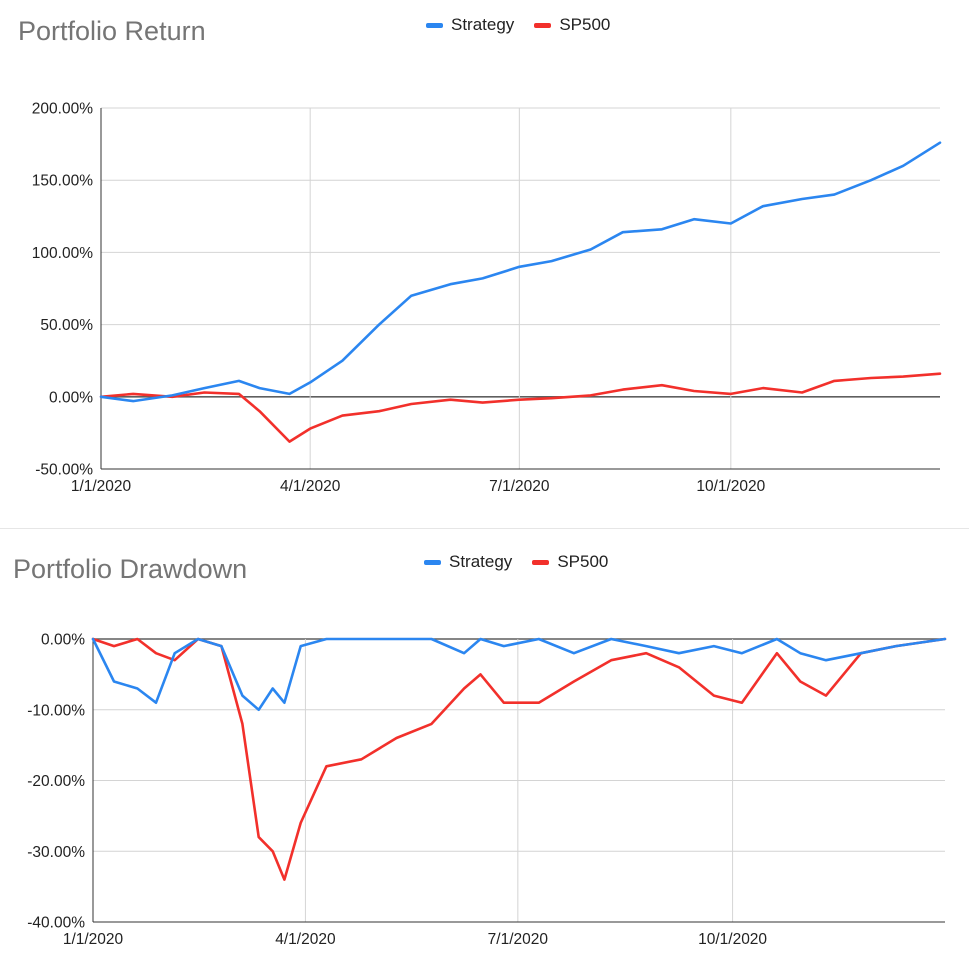 Image resolution: width=969 pixels, height=969 pixels. I want to click on chart-title: Portfolio Drawdown, so click(130, 569).